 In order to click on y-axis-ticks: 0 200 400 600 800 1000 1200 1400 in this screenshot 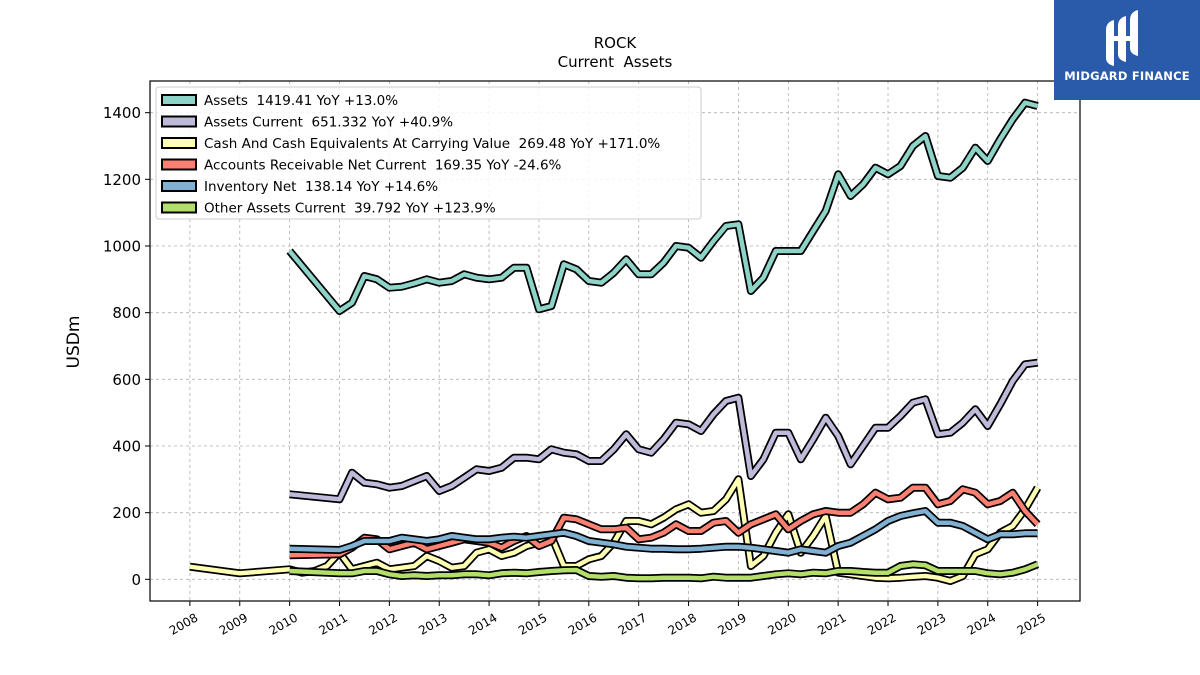, I will do `click(126, 346)`.